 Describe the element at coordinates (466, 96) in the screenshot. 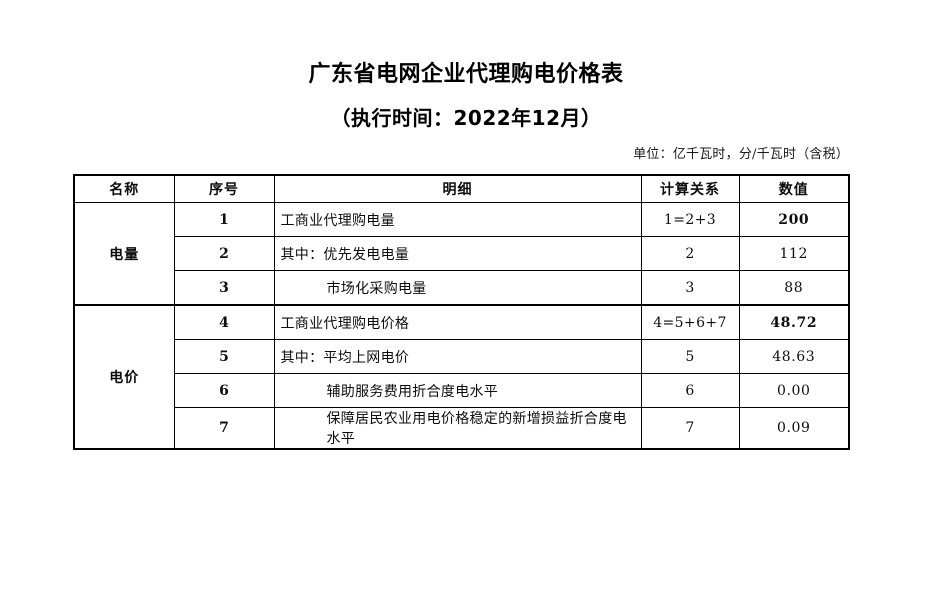

I see `title-block: 广东省电网企业代理购电价格表 （执行时间：2022年12月）` at that location.